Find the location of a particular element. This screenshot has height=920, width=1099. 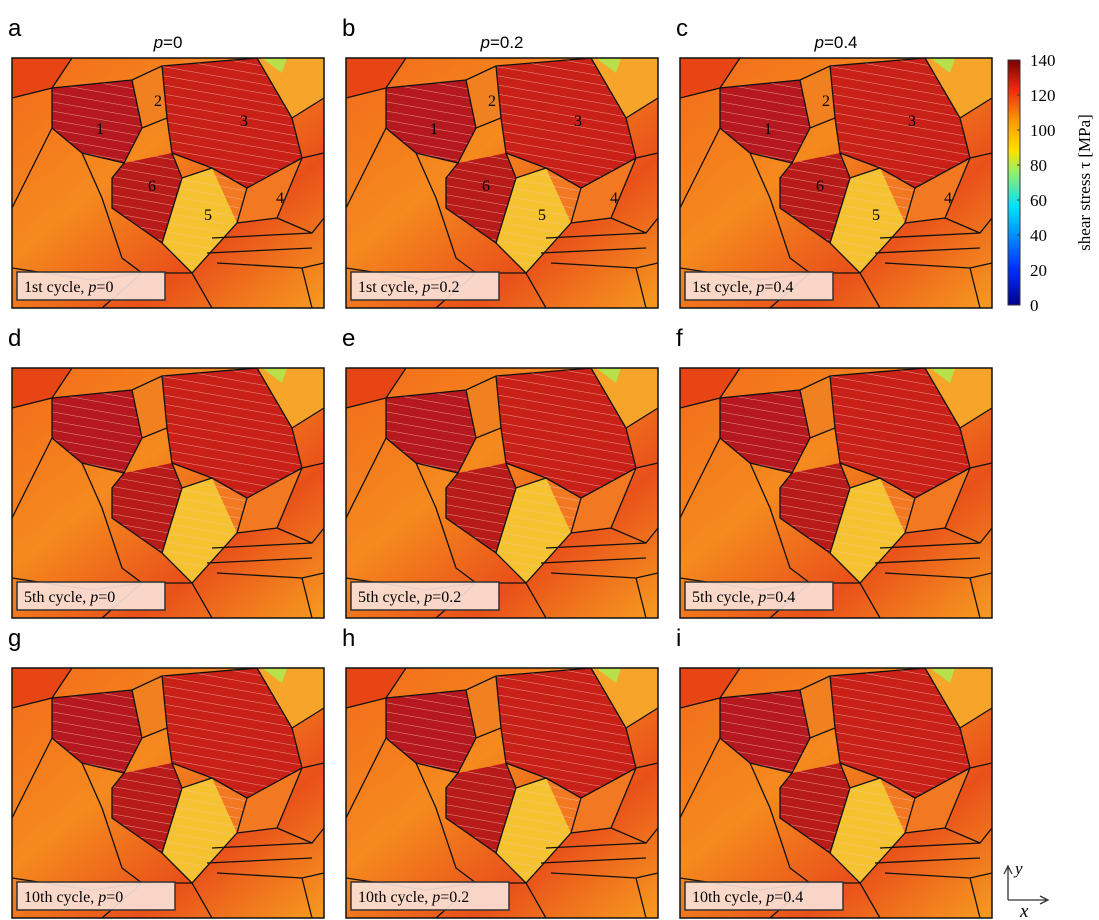

column-header: p=0 is located at coordinates (168, 42).